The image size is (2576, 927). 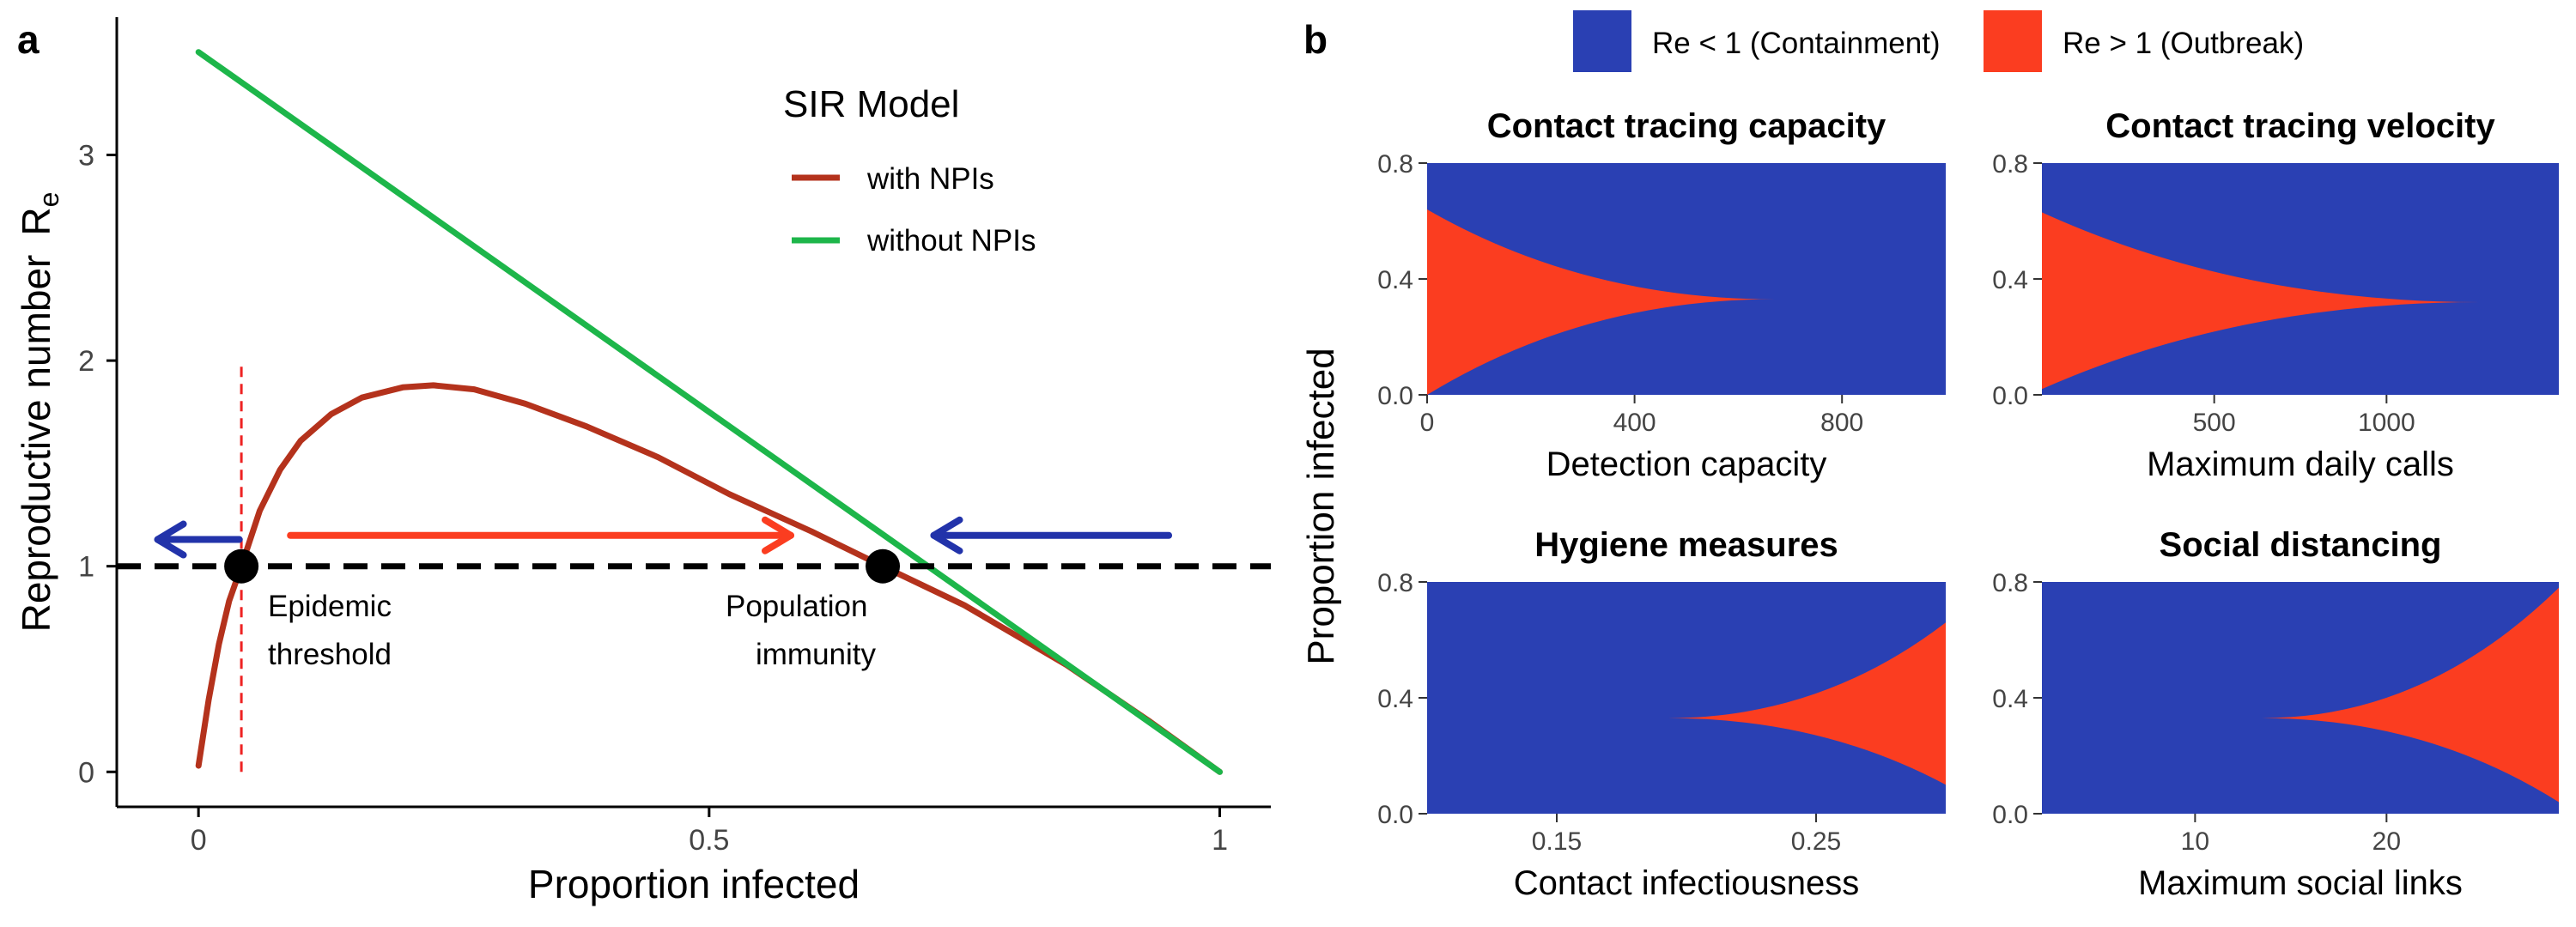 I want to click on legend-label-containment: Re < 1 (Containment), so click(x=1797, y=43).